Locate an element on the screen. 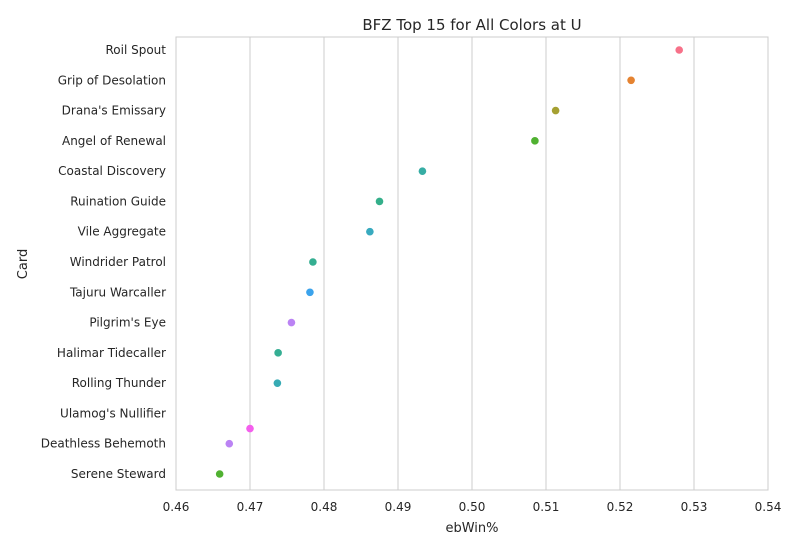  x-axis-label: ebWin% is located at coordinates (471, 528).